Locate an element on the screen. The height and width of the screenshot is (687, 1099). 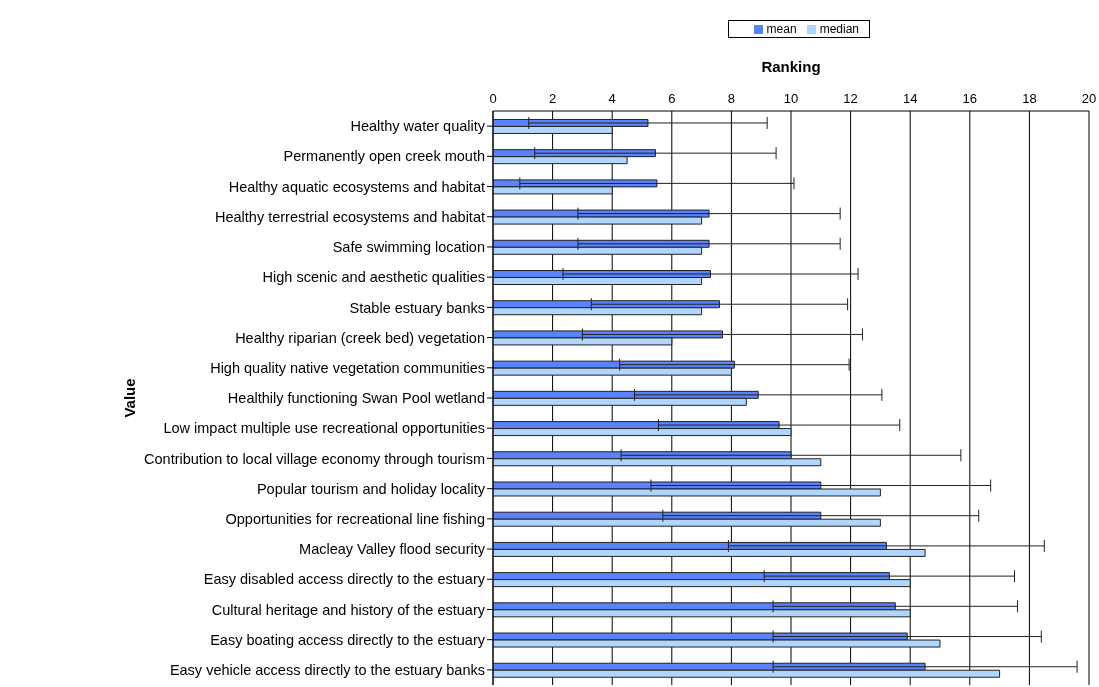
y-tick-label: Healthy terrestrial ecosystems and habitat is located at coordinates (350, 216).